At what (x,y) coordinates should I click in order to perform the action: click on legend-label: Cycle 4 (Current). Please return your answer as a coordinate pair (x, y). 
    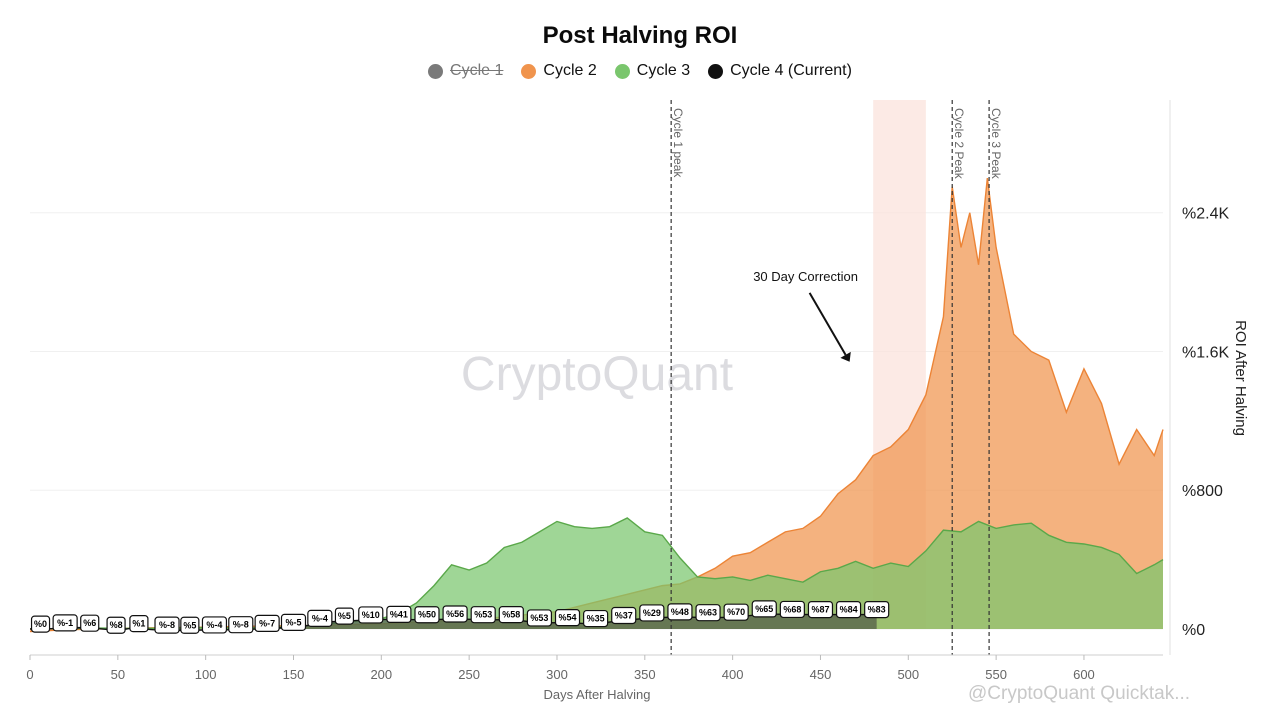
    Looking at the image, I should click on (791, 70).